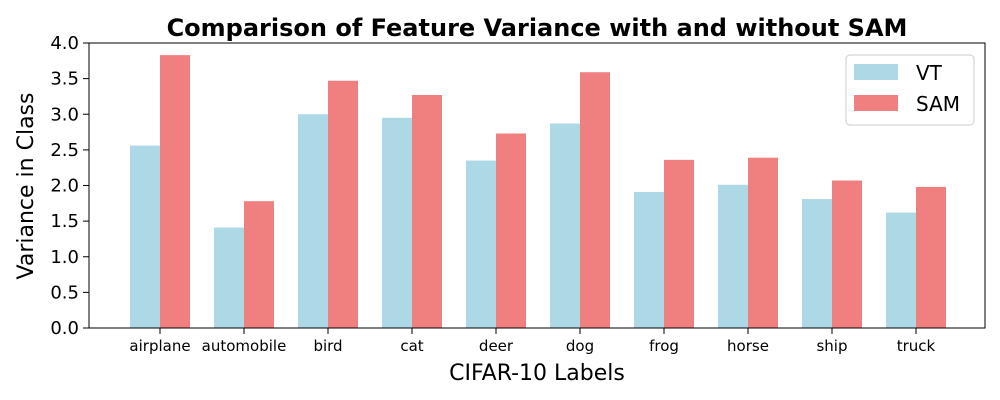 Image resolution: width=1000 pixels, height=400 pixels. Describe the element at coordinates (26, 186) in the screenshot. I see `y-axis-label: Variance in Class` at that location.